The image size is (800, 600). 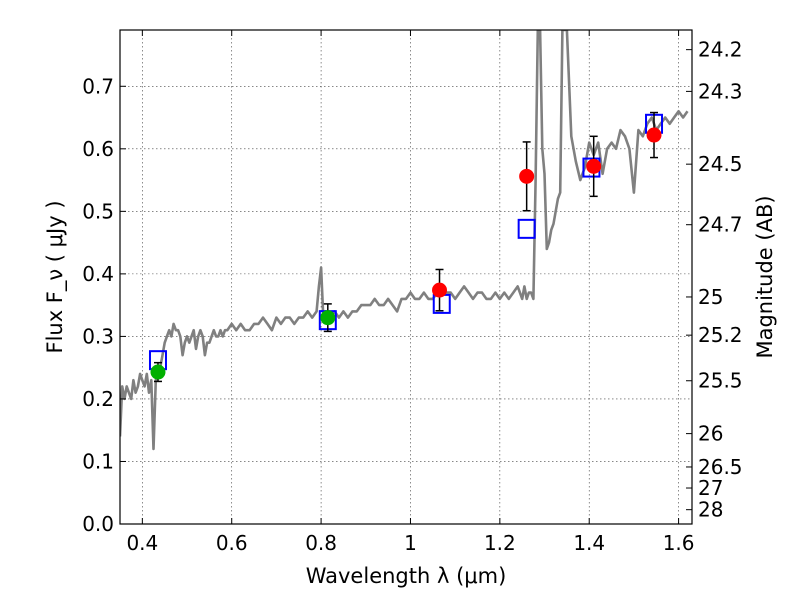 I want to click on y-tick-label: 0.7, so click(x=98, y=86).